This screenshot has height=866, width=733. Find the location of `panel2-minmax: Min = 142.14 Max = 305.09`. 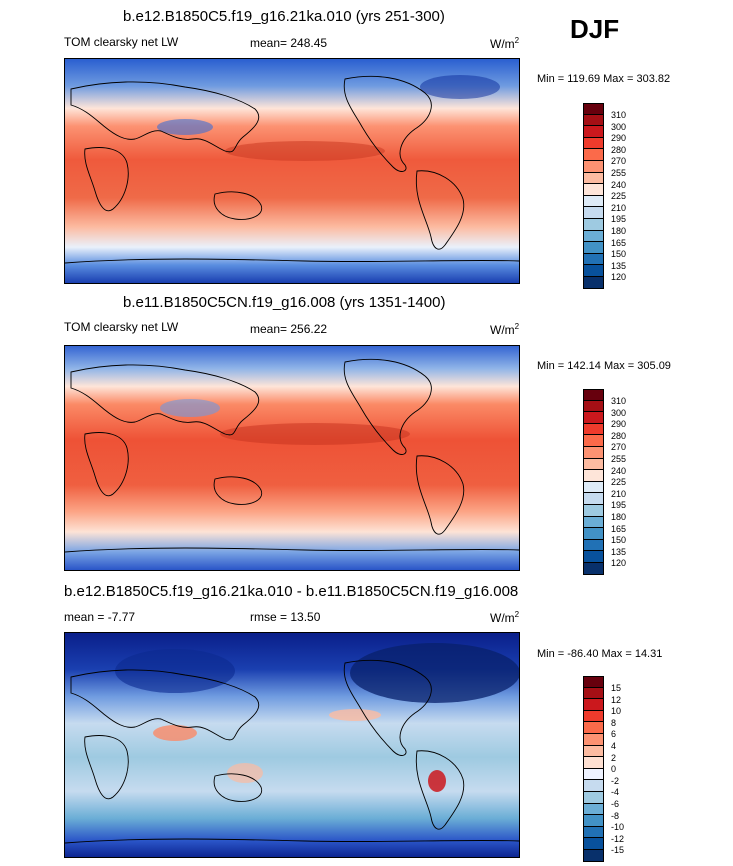

panel2-minmax: Min = 142.14 Max = 305.09 is located at coordinates (604, 366).